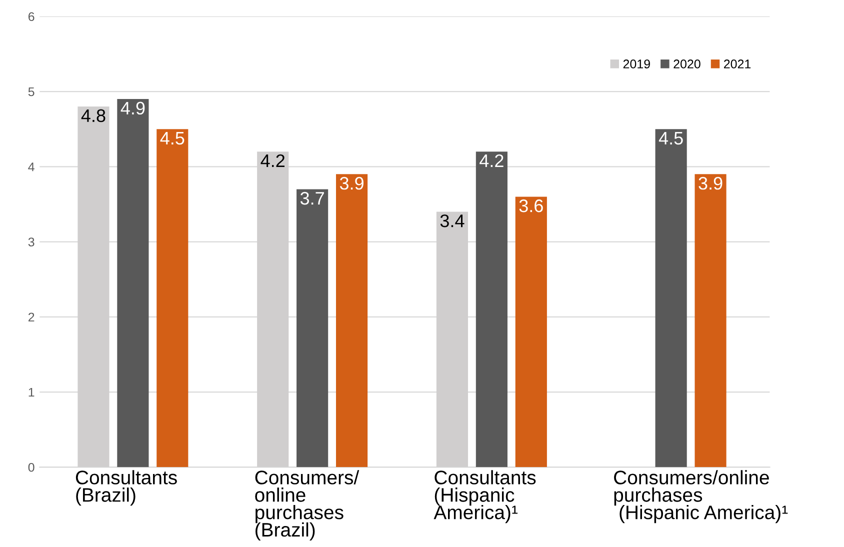 This screenshot has height=547, width=844. What do you see at coordinates (31, 467) in the screenshot?
I see `y-tick-label: 0` at bounding box center [31, 467].